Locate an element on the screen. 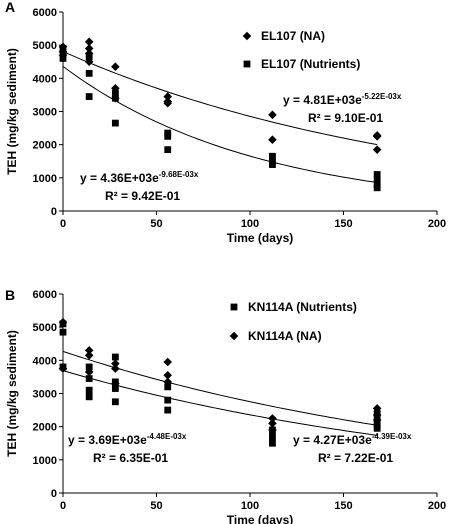 Image resolution: width=454 pixels, height=524 pixels. equation-exponent: -4.39E-03x is located at coordinates (392, 436).